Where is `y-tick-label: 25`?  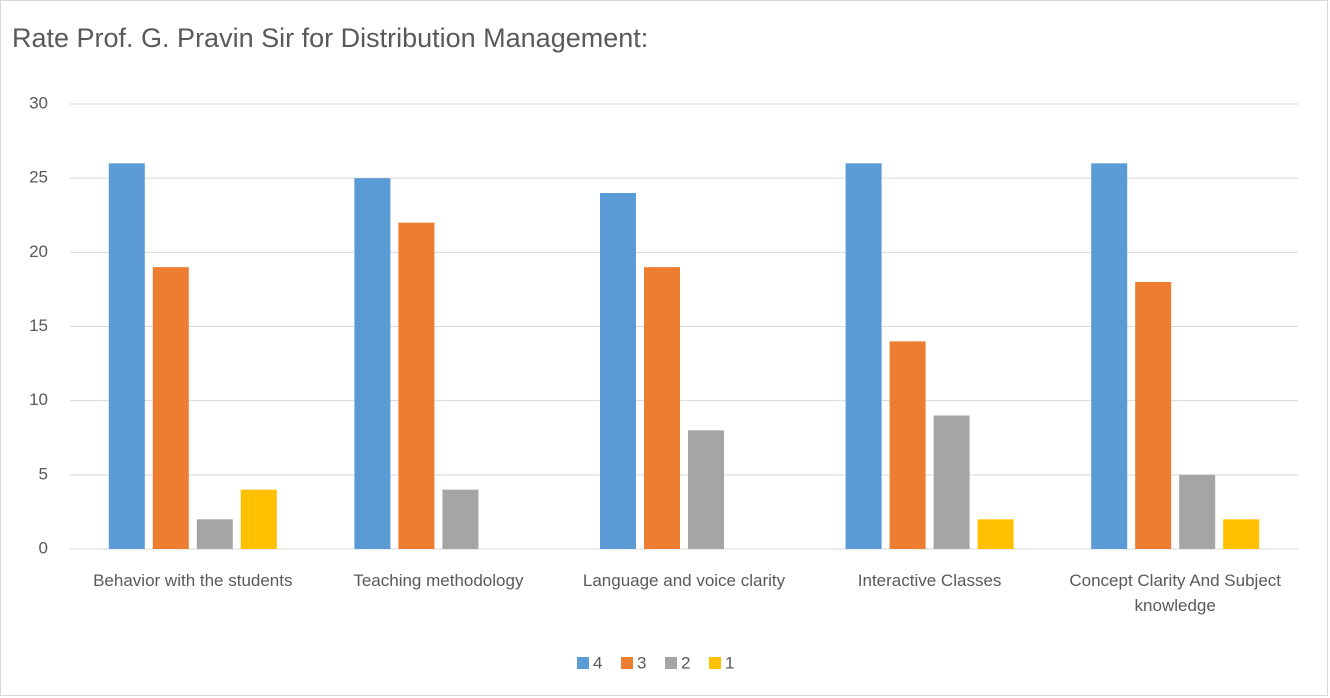
y-tick-label: 25 is located at coordinates (38, 177).